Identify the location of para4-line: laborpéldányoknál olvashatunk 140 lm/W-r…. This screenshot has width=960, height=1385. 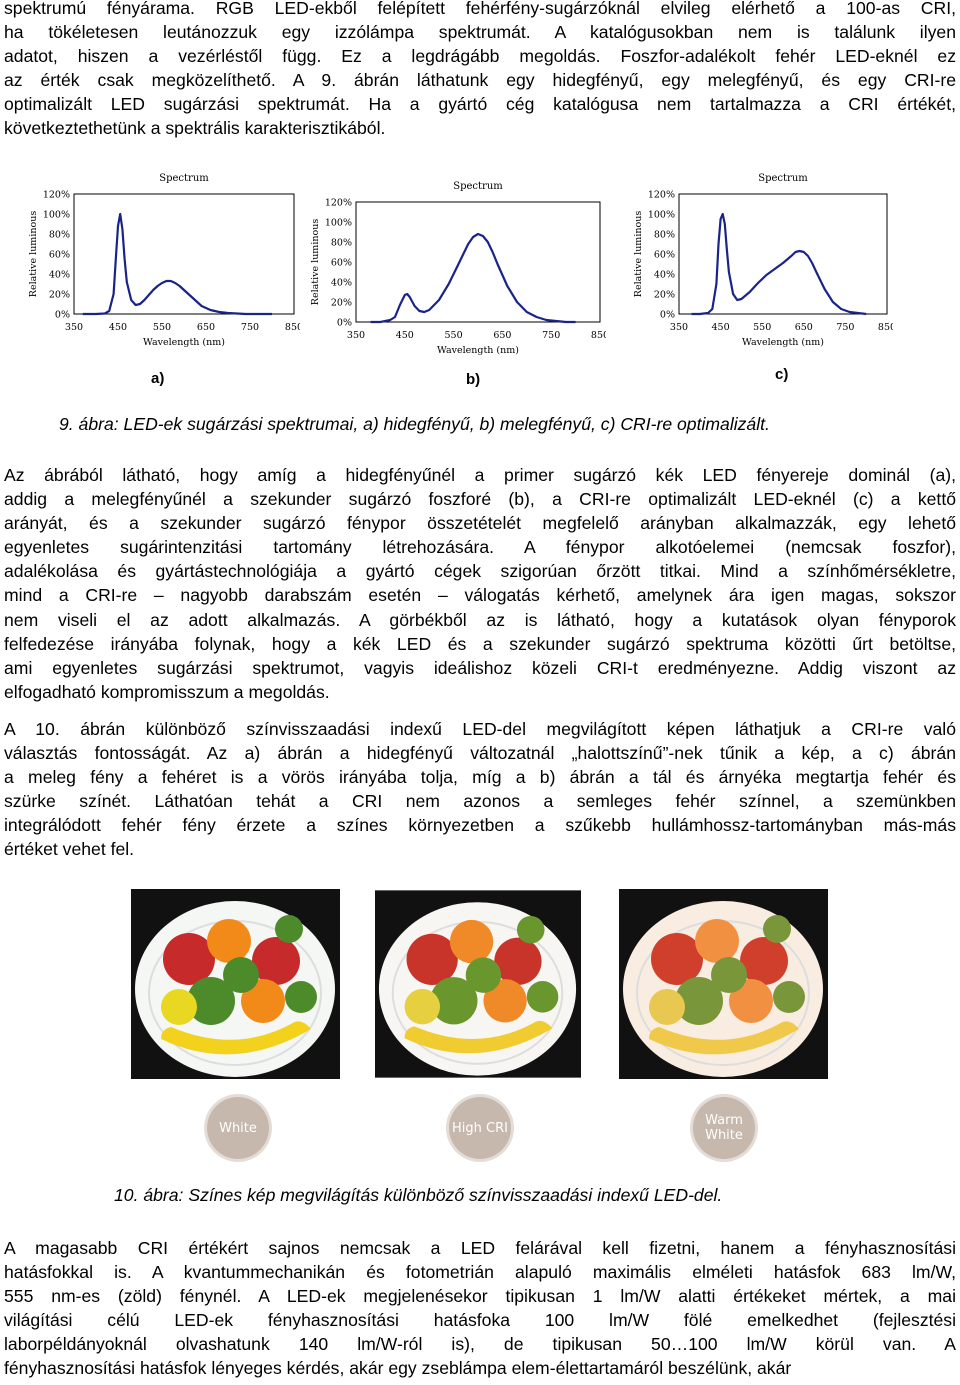
(480, 1344).